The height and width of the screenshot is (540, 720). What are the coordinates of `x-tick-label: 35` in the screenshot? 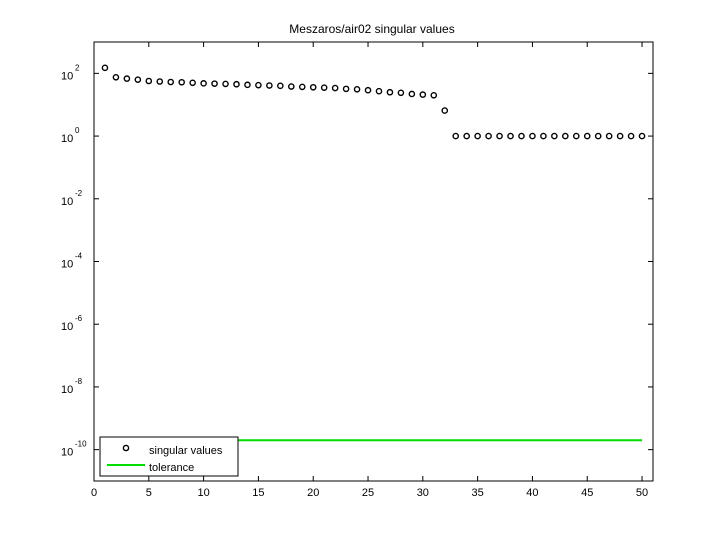 It's located at (478, 493).